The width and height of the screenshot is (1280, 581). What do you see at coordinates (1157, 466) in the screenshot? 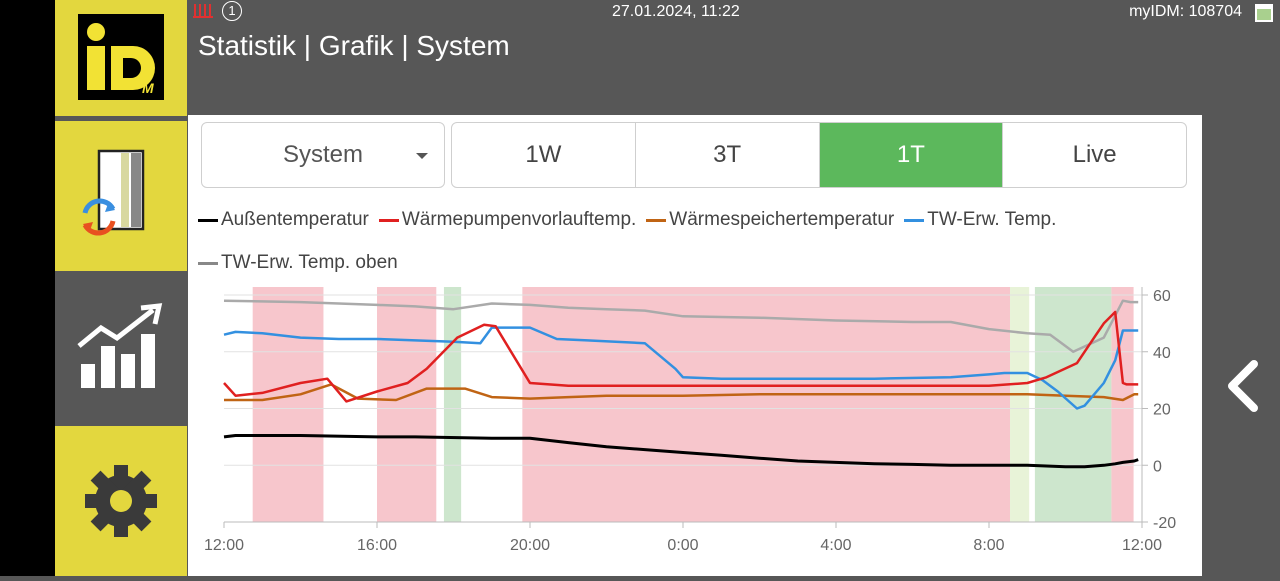
I see `y-tick-label: 0` at bounding box center [1157, 466].